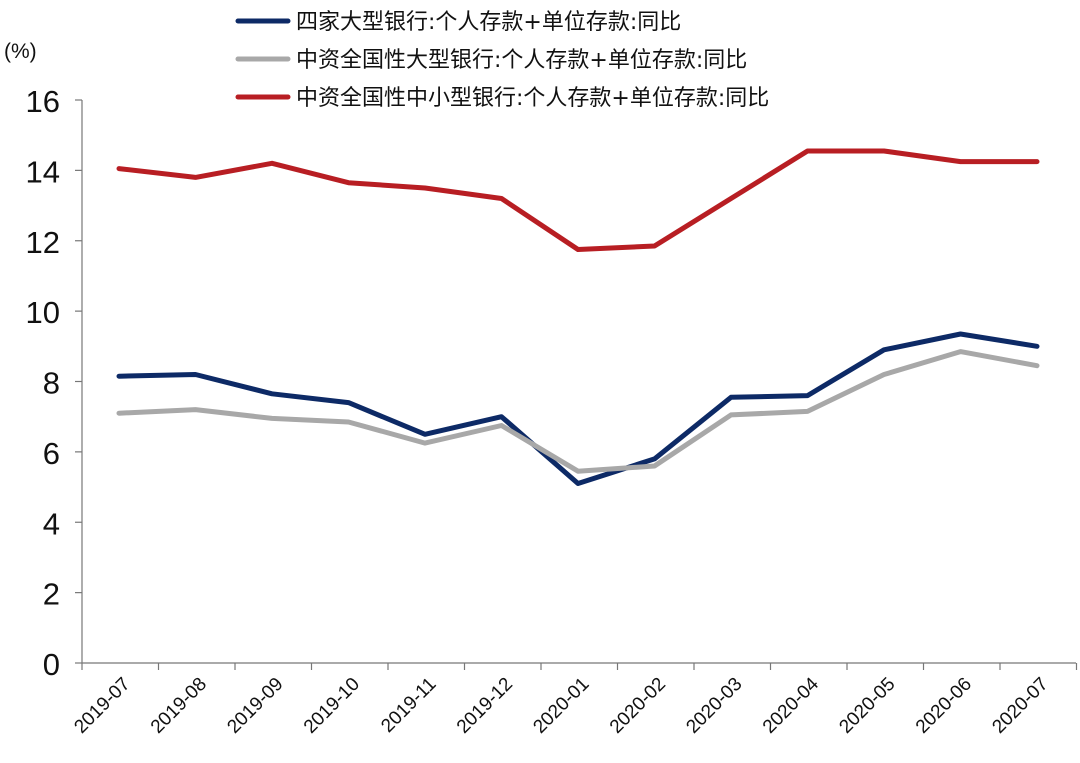 This screenshot has height=763, width=1080. What do you see at coordinates (43, 312) in the screenshot?
I see `y-tick-label: 10` at bounding box center [43, 312].